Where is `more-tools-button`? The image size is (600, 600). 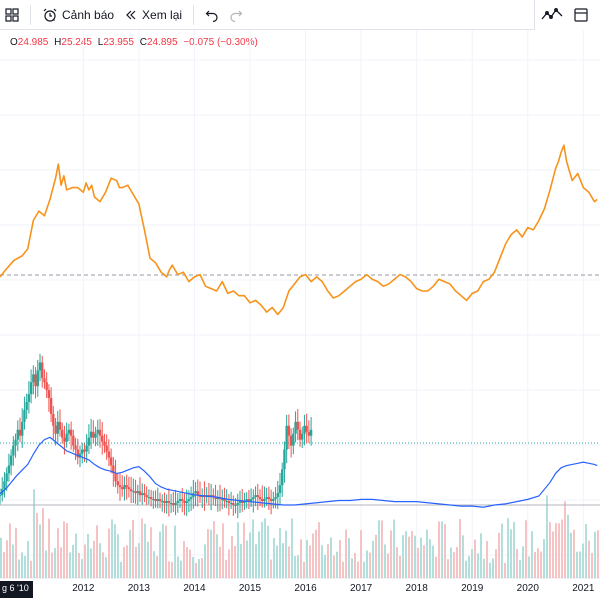 more-tools-button is located at coordinates (581, 15).